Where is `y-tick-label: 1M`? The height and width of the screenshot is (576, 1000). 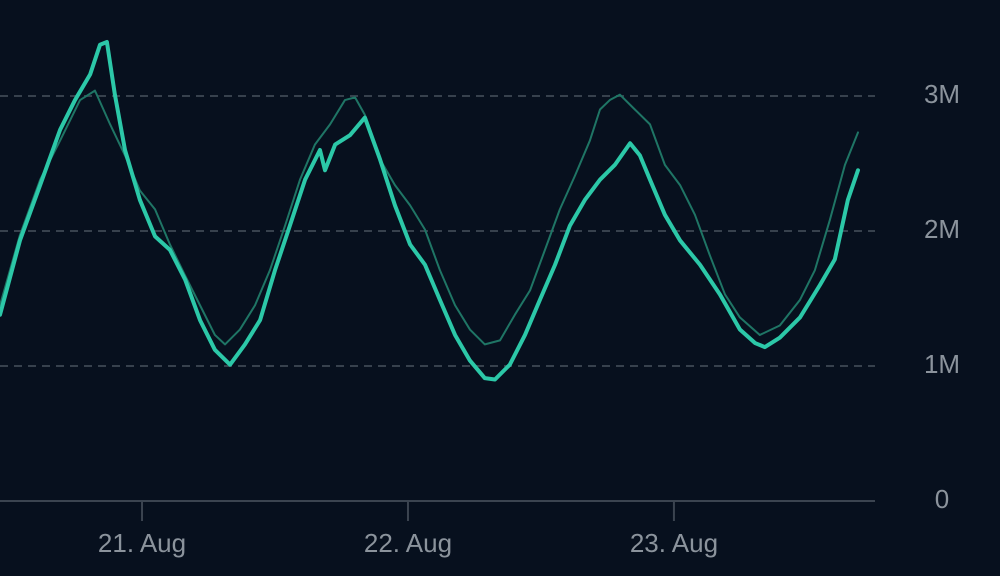
y-tick-label: 1M is located at coordinates (942, 364).